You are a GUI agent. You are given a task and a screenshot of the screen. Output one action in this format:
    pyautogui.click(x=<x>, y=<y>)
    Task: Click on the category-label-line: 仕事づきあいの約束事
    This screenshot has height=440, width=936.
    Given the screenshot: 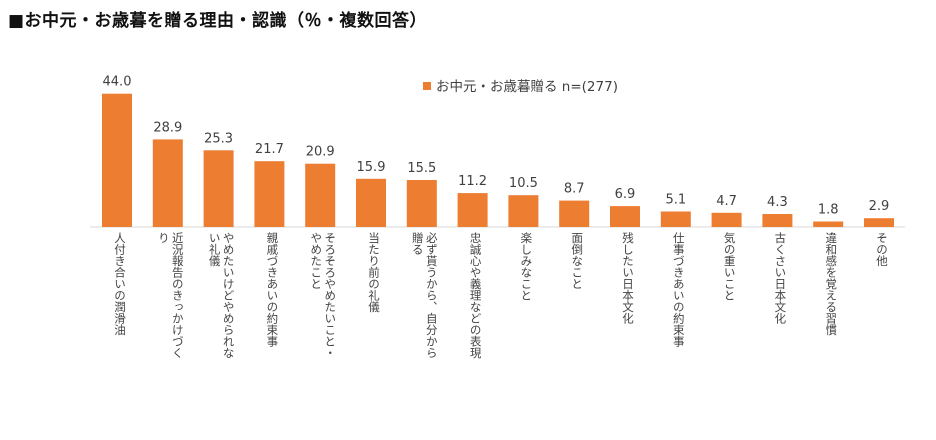 What is the action you would take?
    pyautogui.click(x=678, y=289)
    